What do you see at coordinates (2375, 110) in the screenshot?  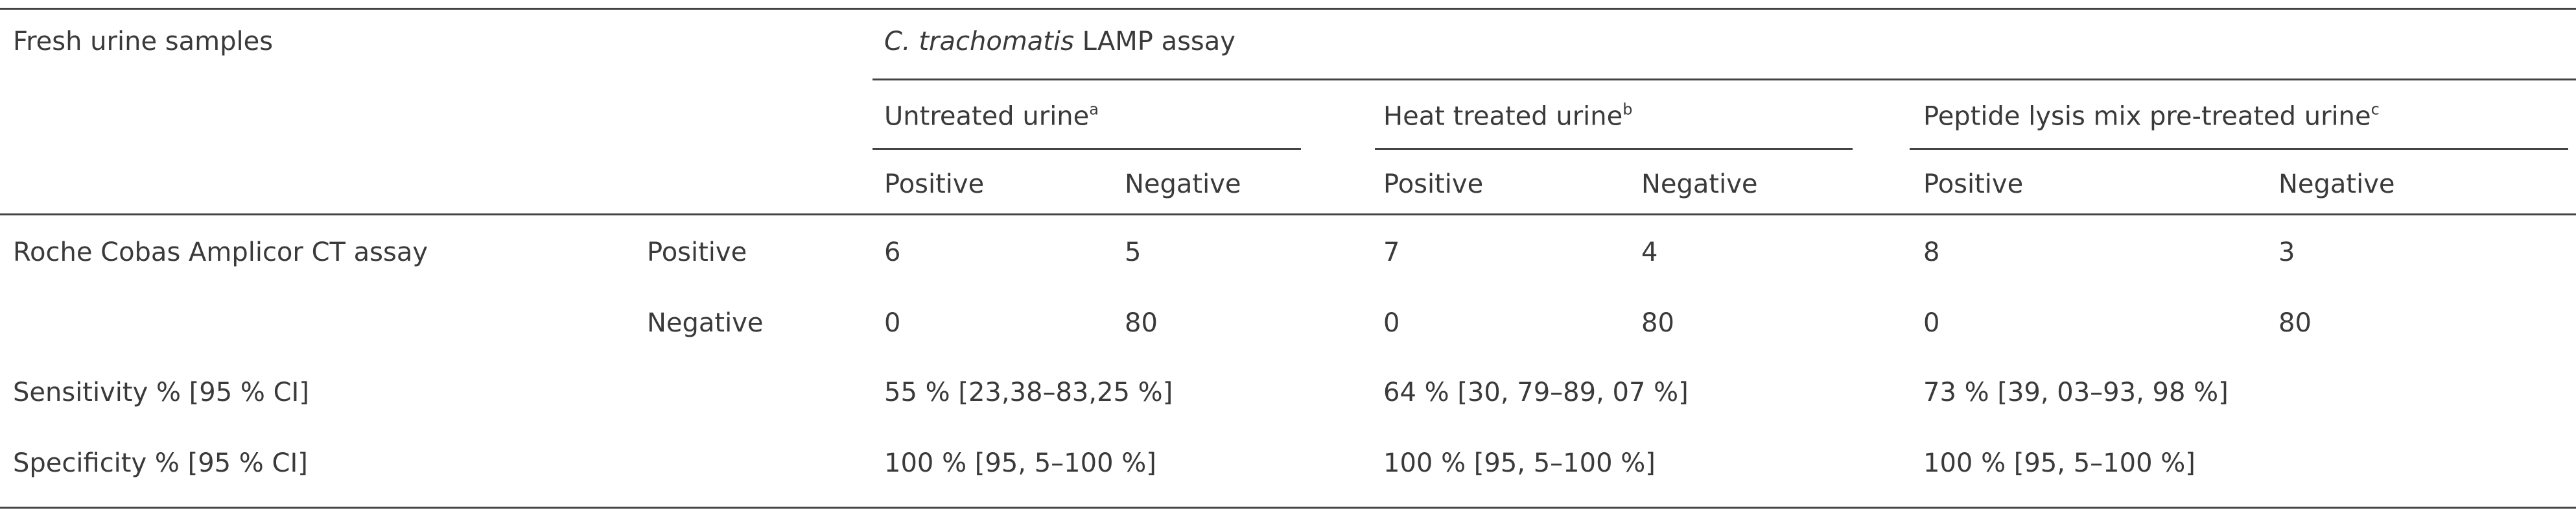 I see `footnote-mark: c` at bounding box center [2375, 110].